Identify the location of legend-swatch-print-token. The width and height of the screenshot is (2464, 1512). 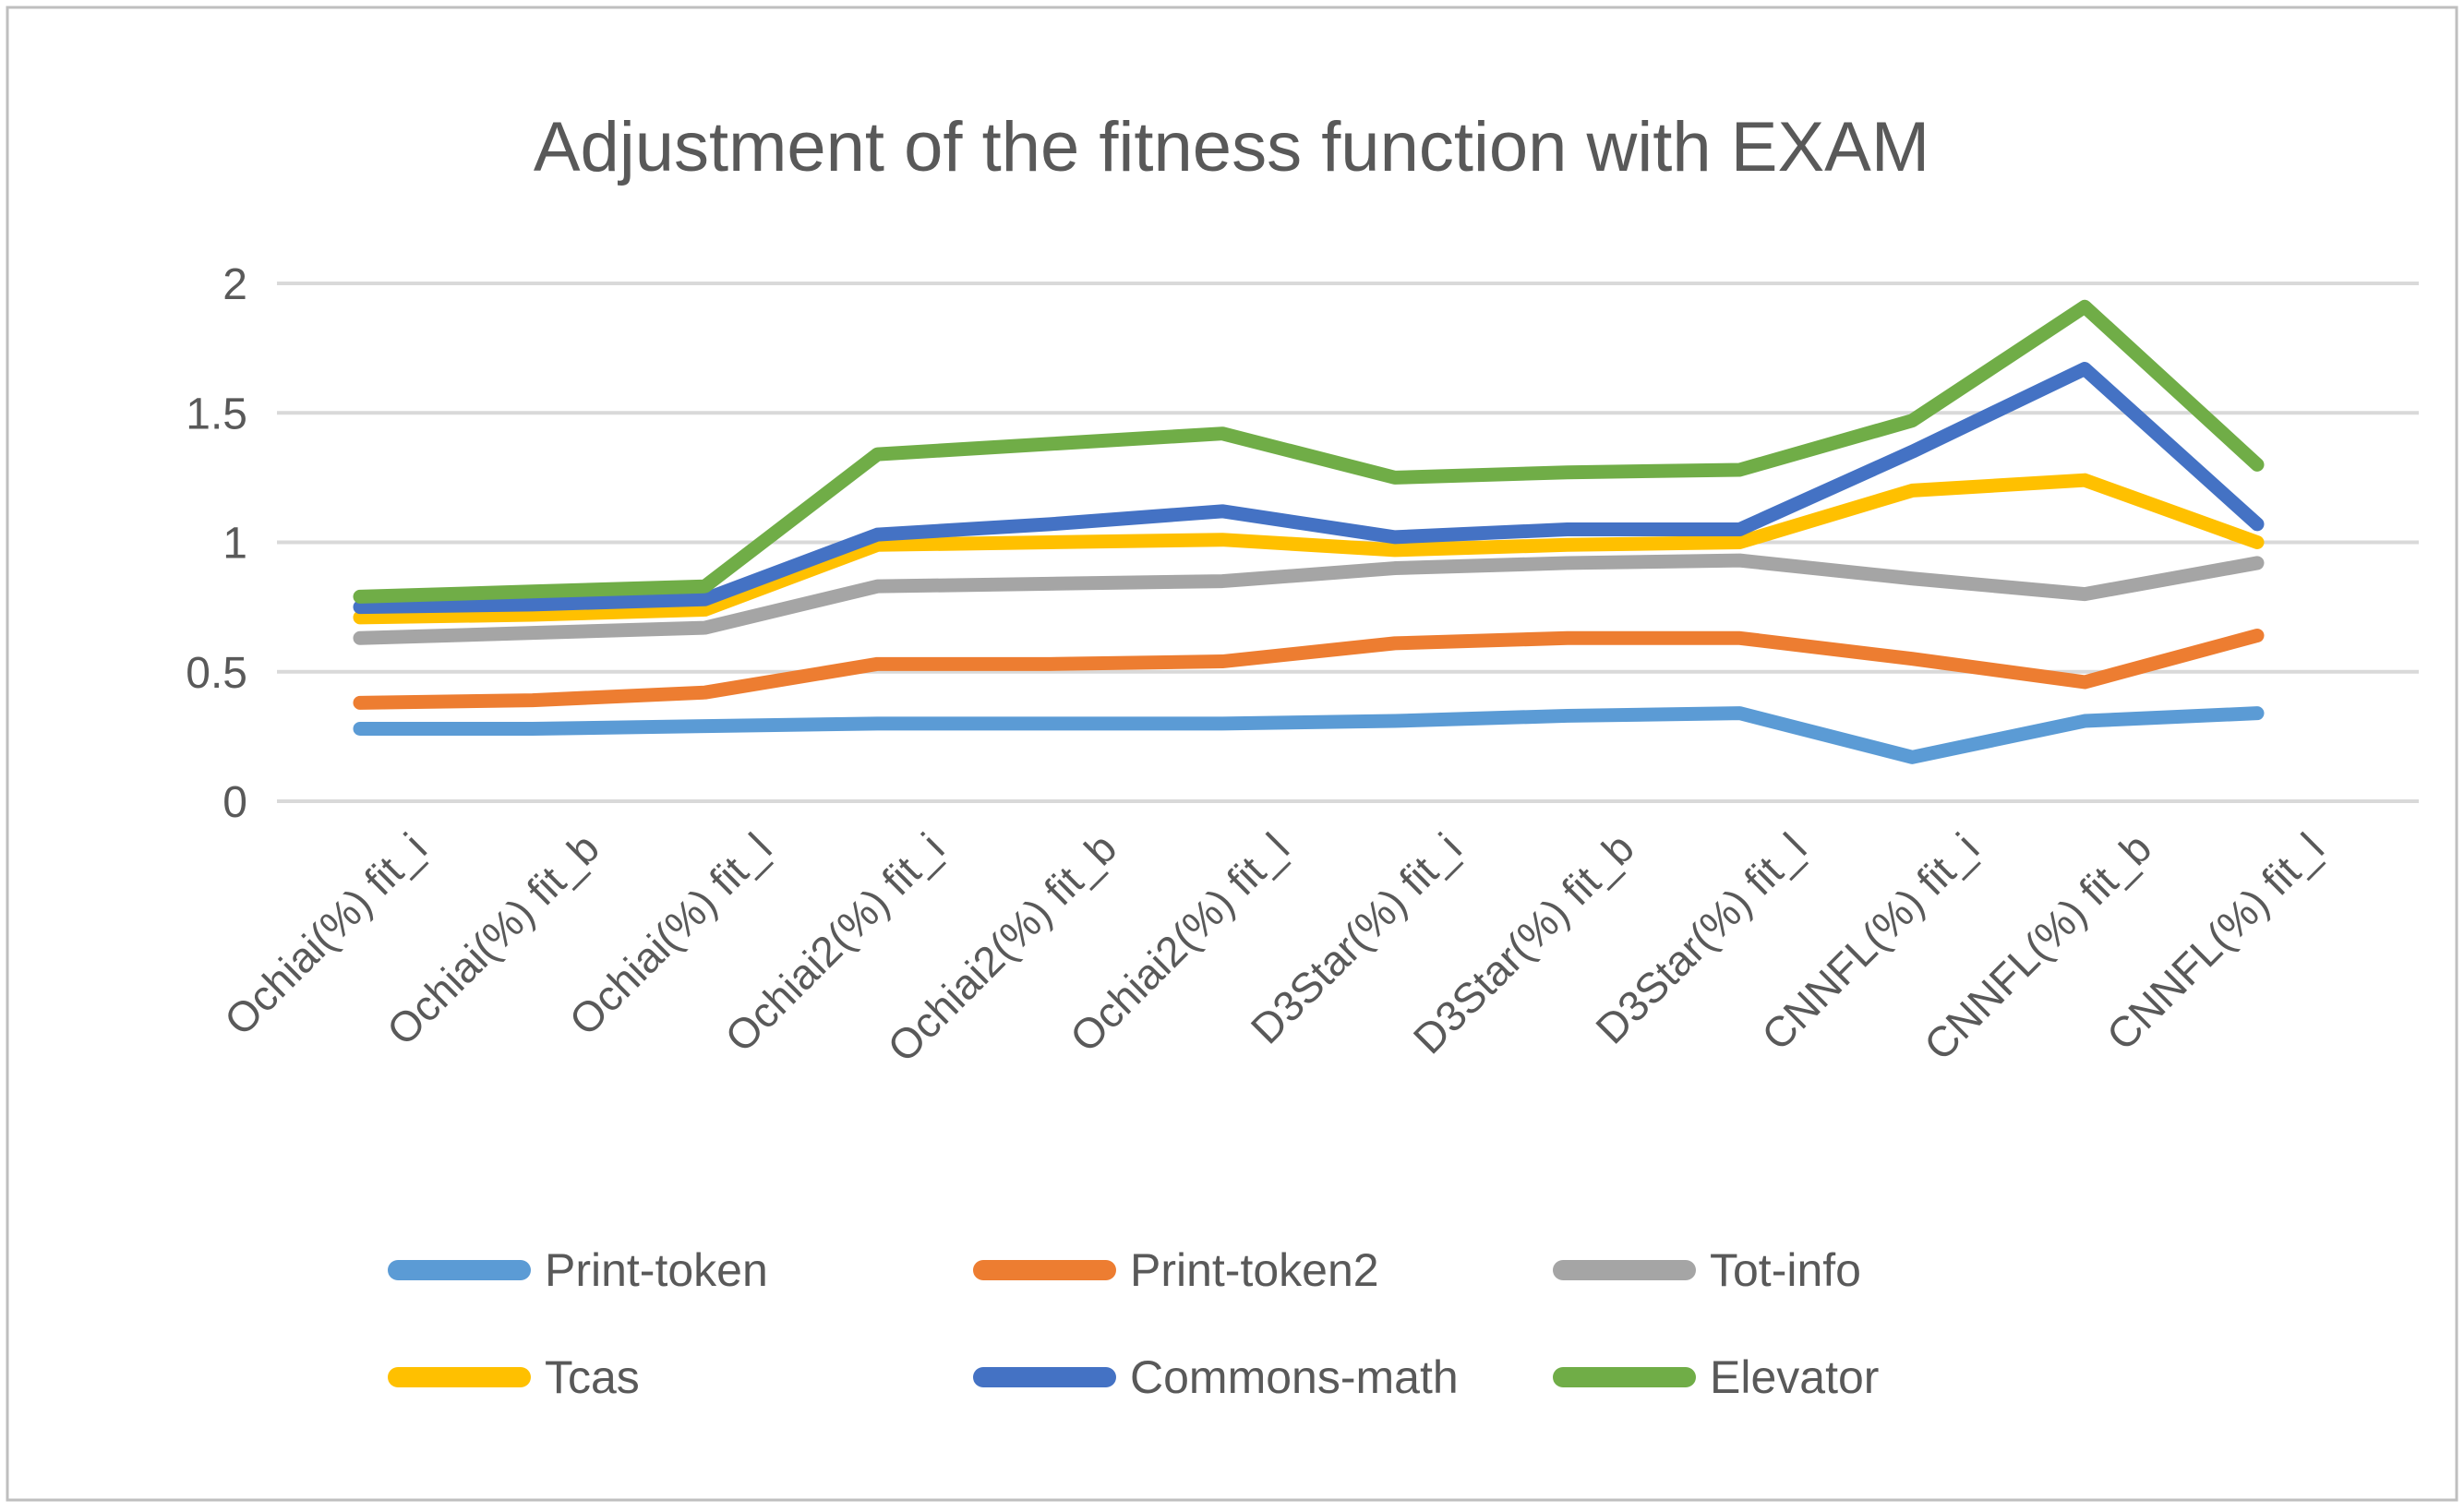
(459, 1270).